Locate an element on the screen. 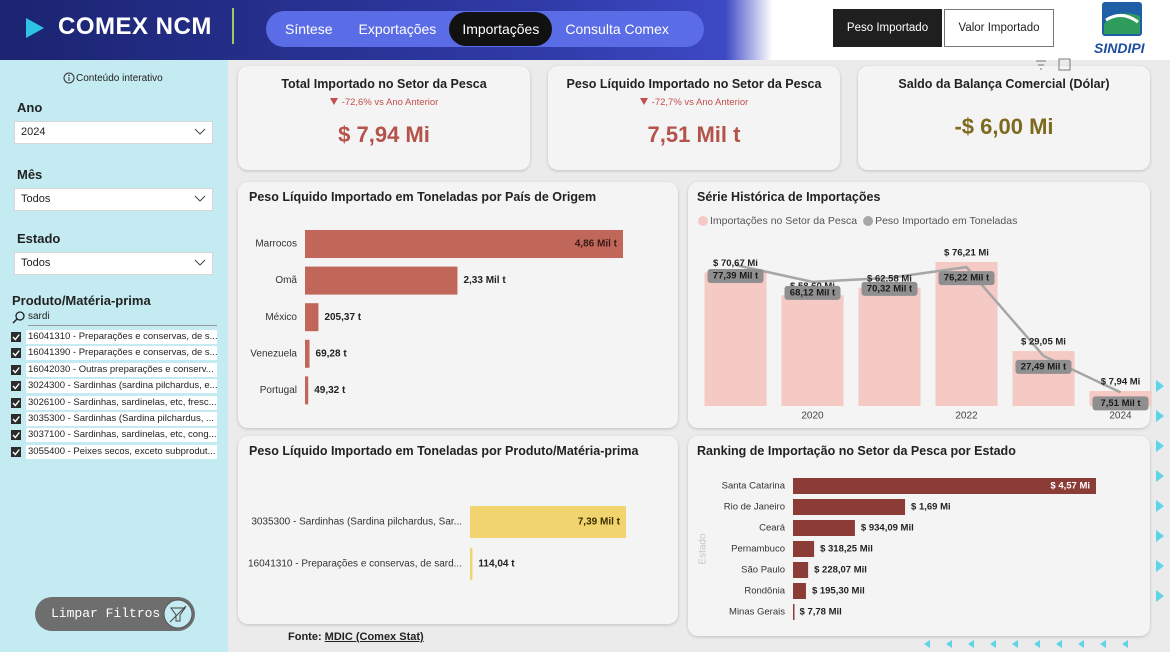 The height and width of the screenshot is (652, 1170). kpi-change: -72,7% vs Ano Anterior is located at coordinates (694, 102).